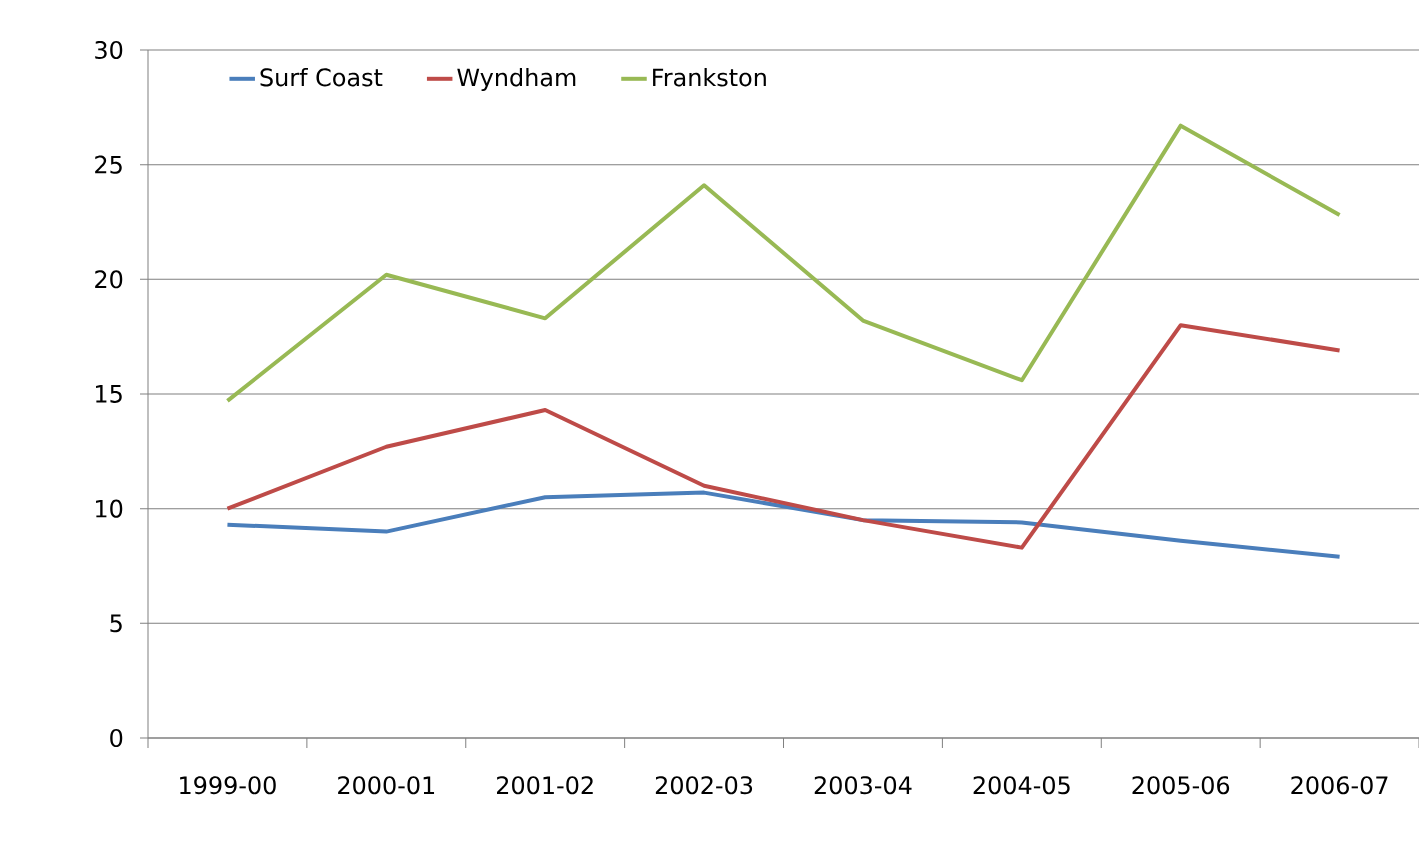  Describe the element at coordinates (116, 623) in the screenshot. I see `y-tick-label: 5` at that location.